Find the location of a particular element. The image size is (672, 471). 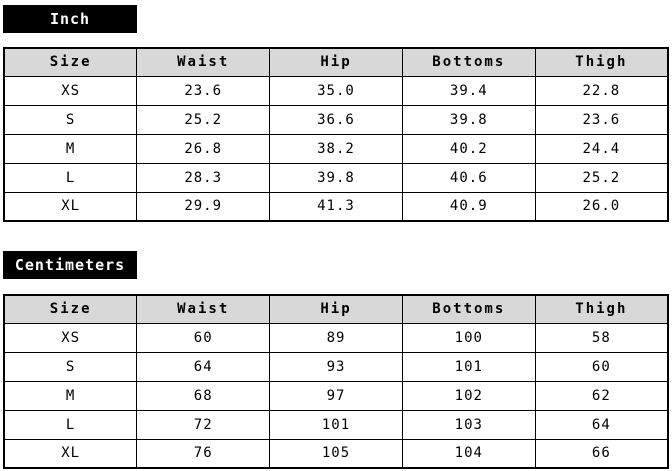

table-row: M 68 97 102 62 is located at coordinates (336, 395).